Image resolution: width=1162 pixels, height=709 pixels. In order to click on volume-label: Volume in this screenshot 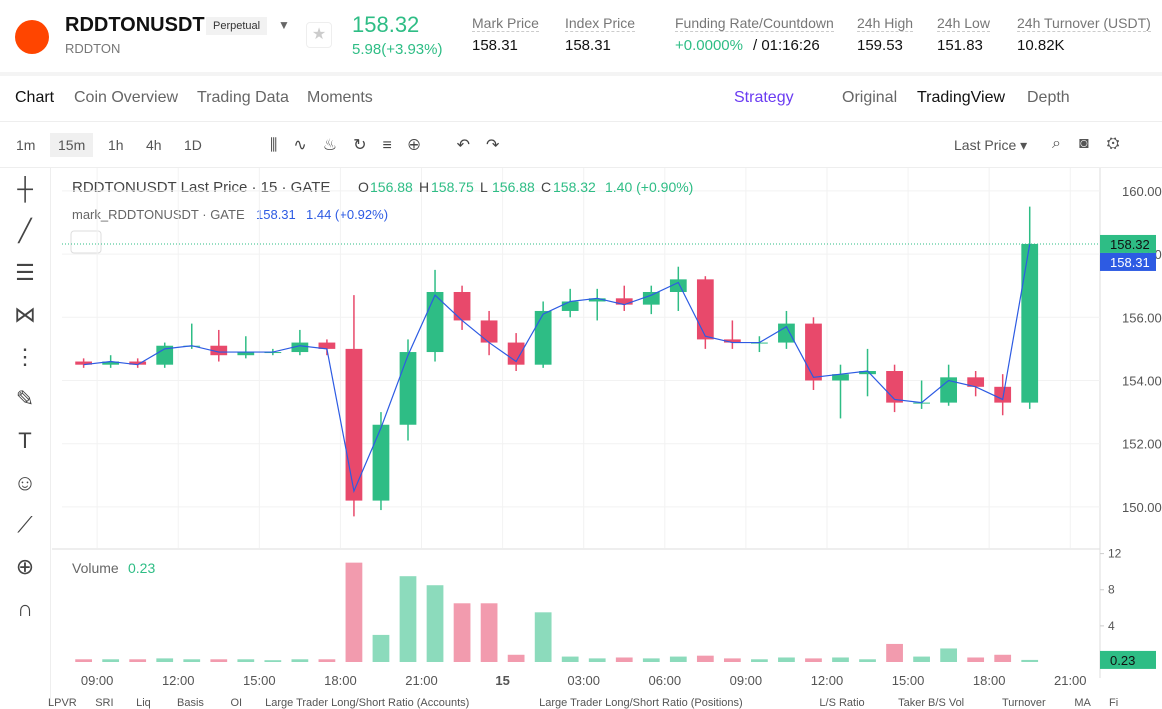, I will do `click(95, 568)`.